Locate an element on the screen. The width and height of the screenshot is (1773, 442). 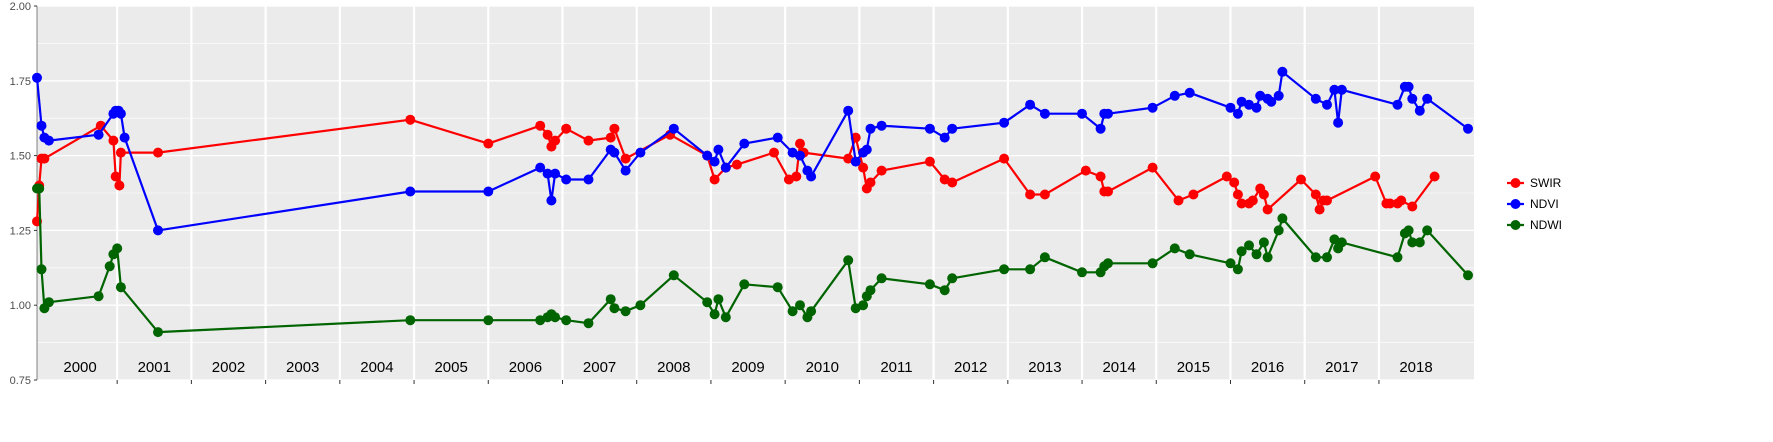
year-label: 2004 is located at coordinates (376, 367).